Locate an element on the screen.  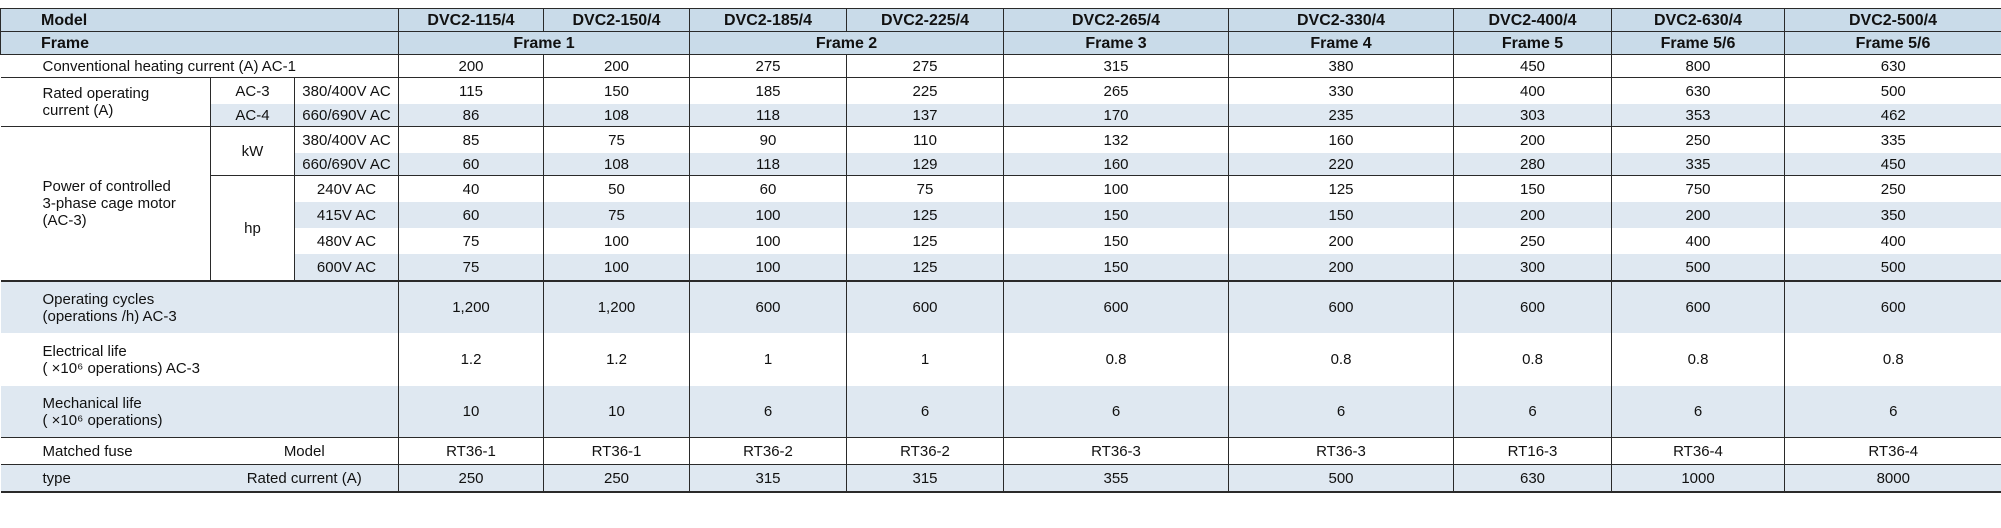
rated-current-label-line1: Rated operating is located at coordinates (96, 93).